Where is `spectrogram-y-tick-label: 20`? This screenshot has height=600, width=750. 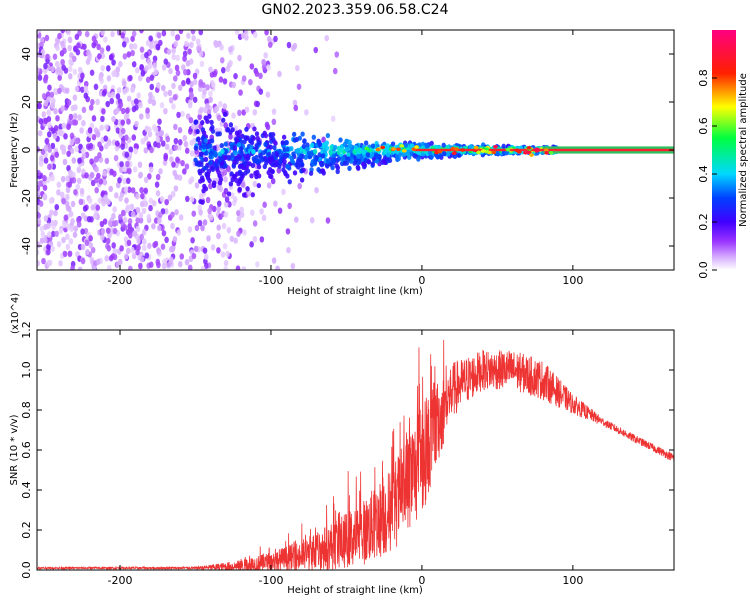
spectrogram-y-tick-label: 20 is located at coordinates (26, 102).